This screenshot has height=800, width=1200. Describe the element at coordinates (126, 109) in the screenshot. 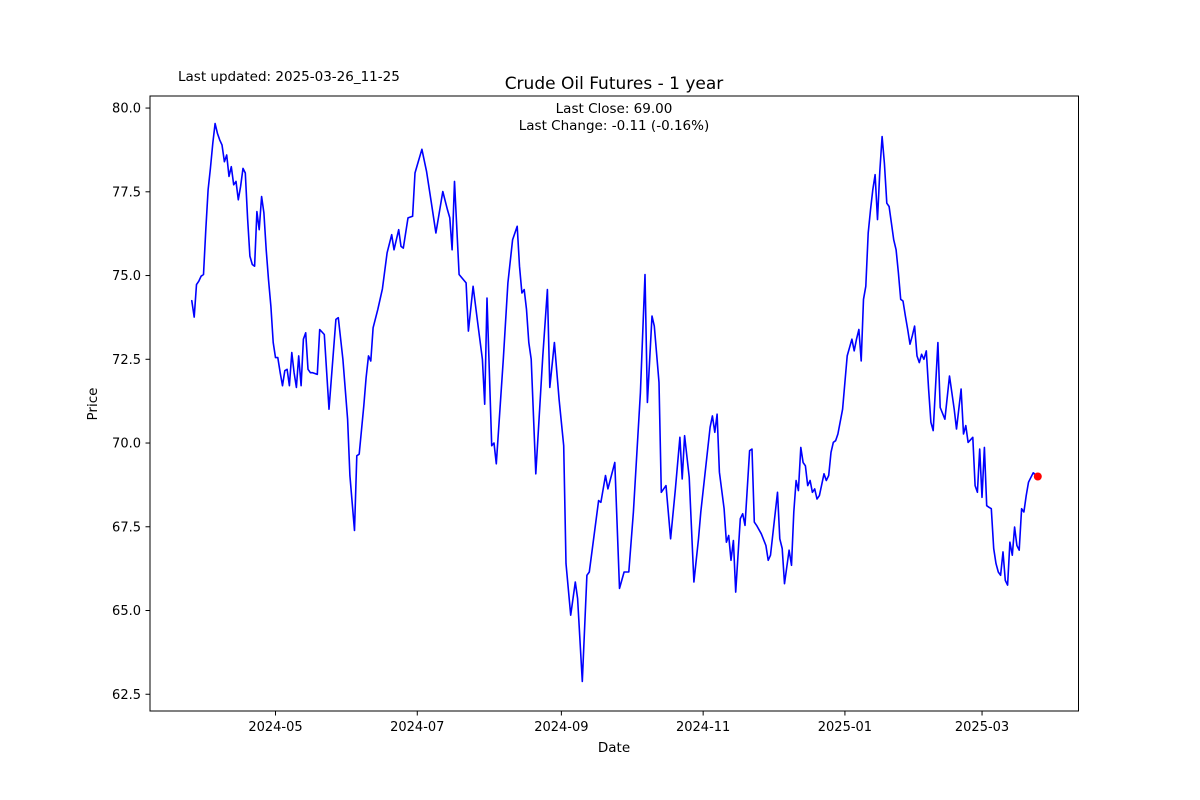

I see `y-tick-label: 80.0` at that location.